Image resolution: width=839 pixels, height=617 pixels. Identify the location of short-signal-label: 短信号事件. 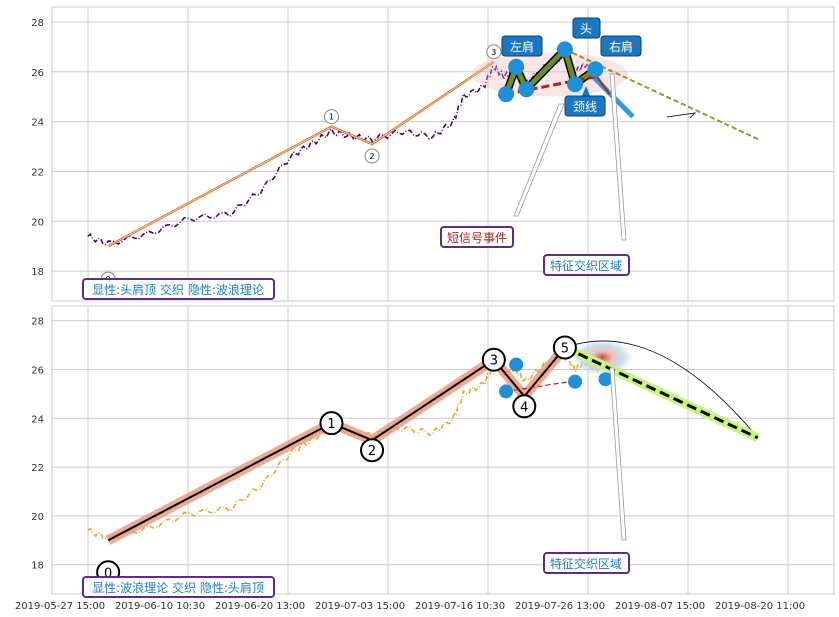
(477, 238).